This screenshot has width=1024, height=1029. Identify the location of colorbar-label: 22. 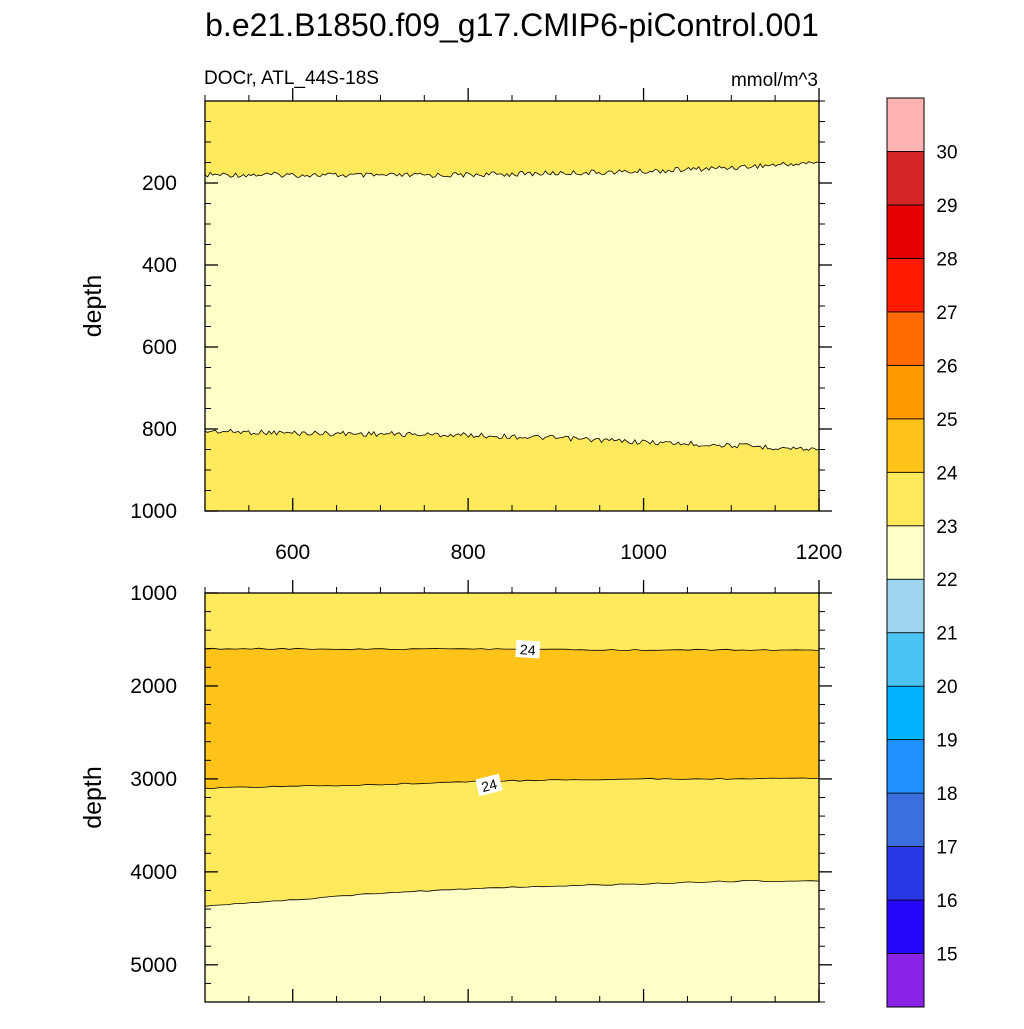
(946, 580).